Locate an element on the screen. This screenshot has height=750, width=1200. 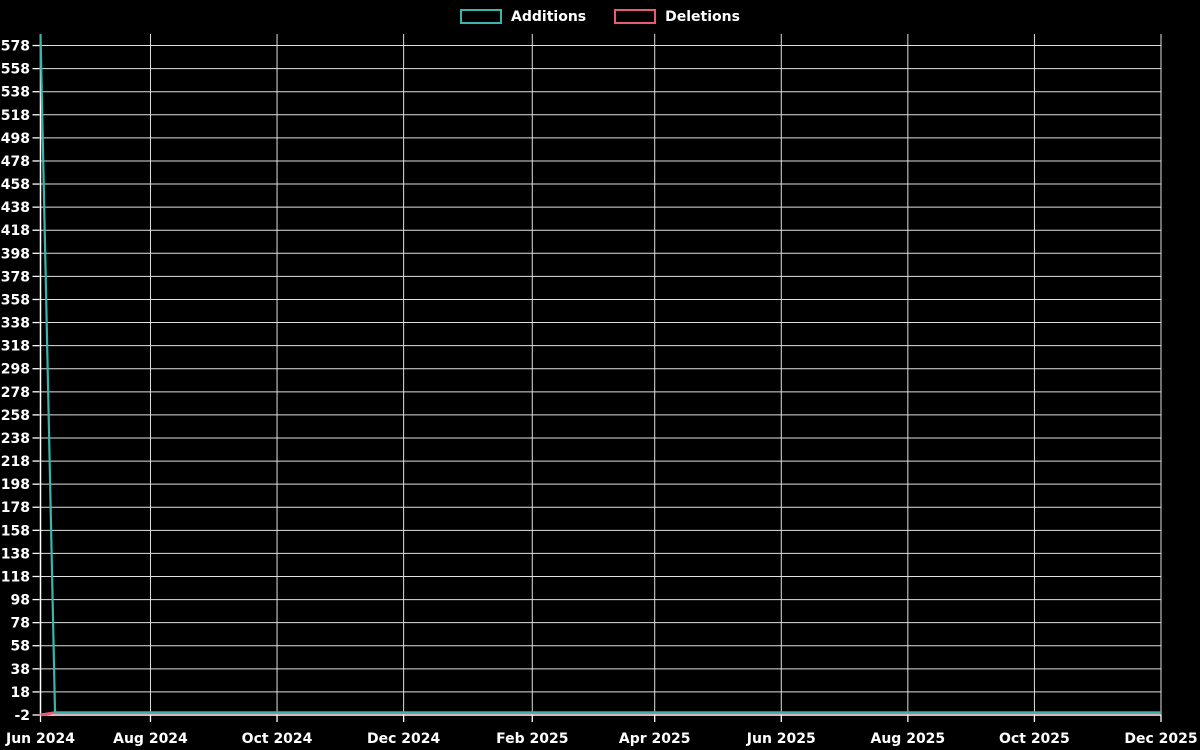
y-tick-label: 178 is located at coordinates (15, 508).